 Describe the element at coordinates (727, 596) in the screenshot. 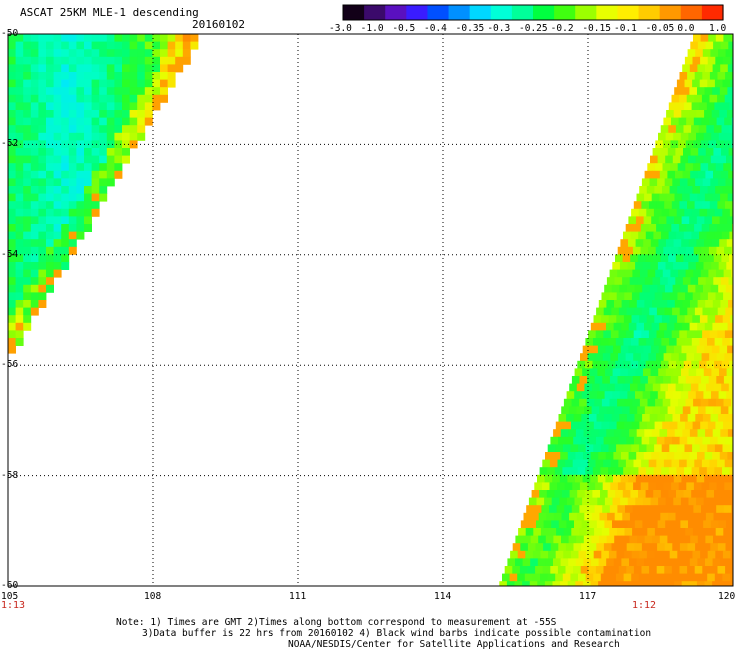

I see `longitude-label: 120` at that location.